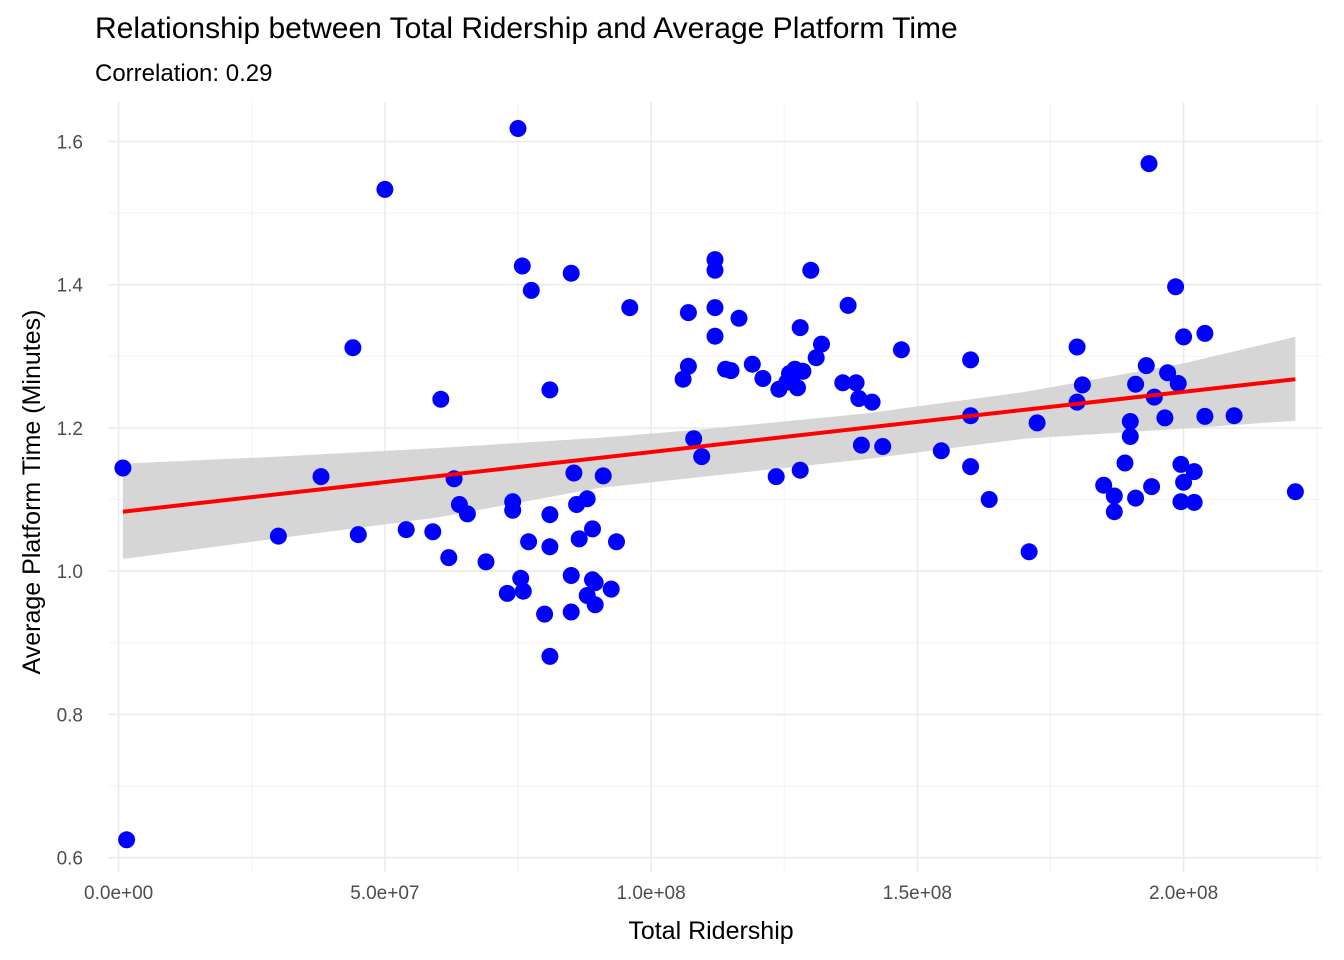 The width and height of the screenshot is (1344, 960). I want to click on y-tick-label: 1.2, so click(70, 429).